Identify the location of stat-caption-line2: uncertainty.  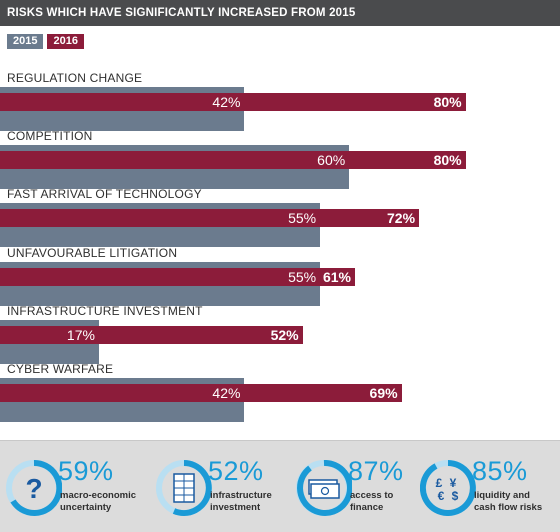
(86, 507).